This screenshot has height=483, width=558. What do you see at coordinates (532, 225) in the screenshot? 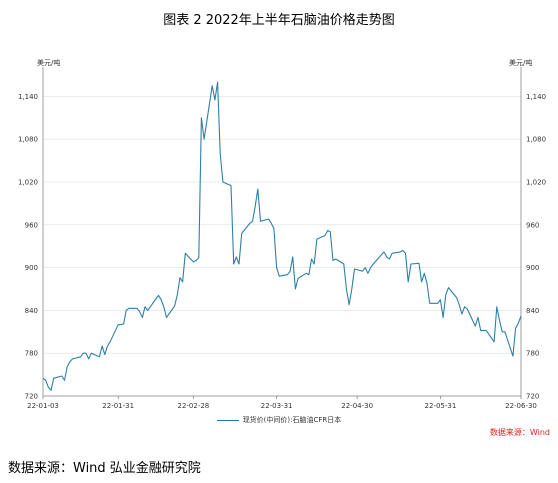
I see `y-tick-label-right: 960` at bounding box center [532, 225].